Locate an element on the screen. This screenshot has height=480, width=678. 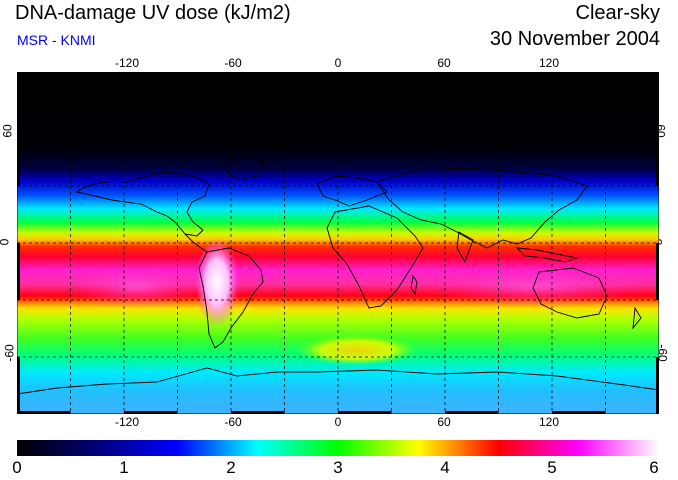
colorbar-label: 2 is located at coordinates (231, 467).